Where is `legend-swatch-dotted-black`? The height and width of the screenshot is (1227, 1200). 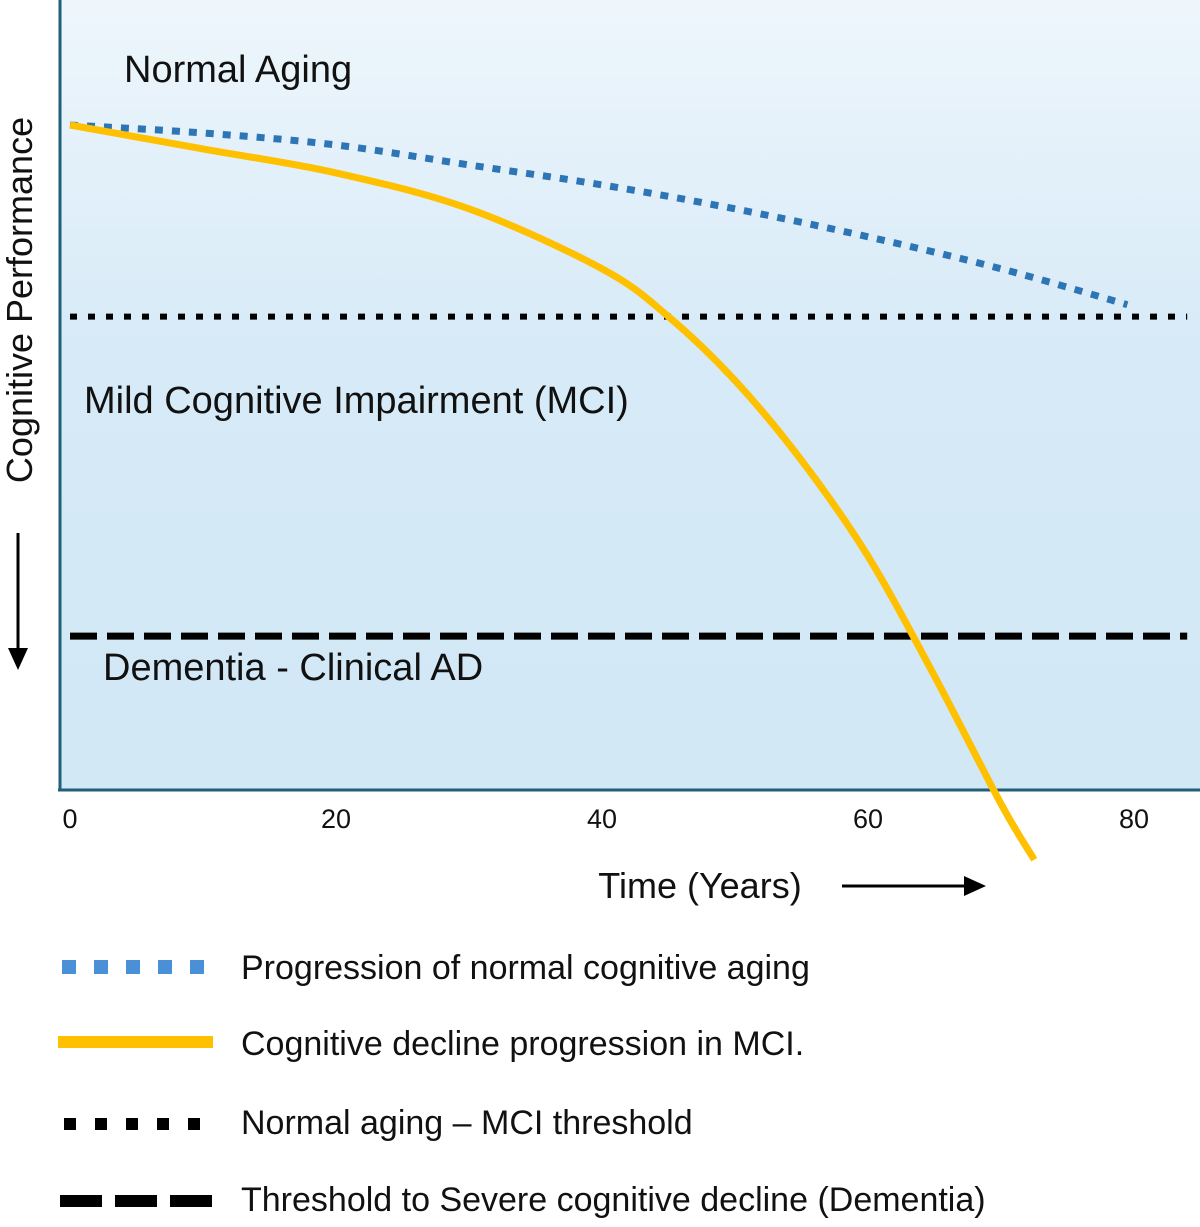 legend-swatch-dotted-black is located at coordinates (136, 1124).